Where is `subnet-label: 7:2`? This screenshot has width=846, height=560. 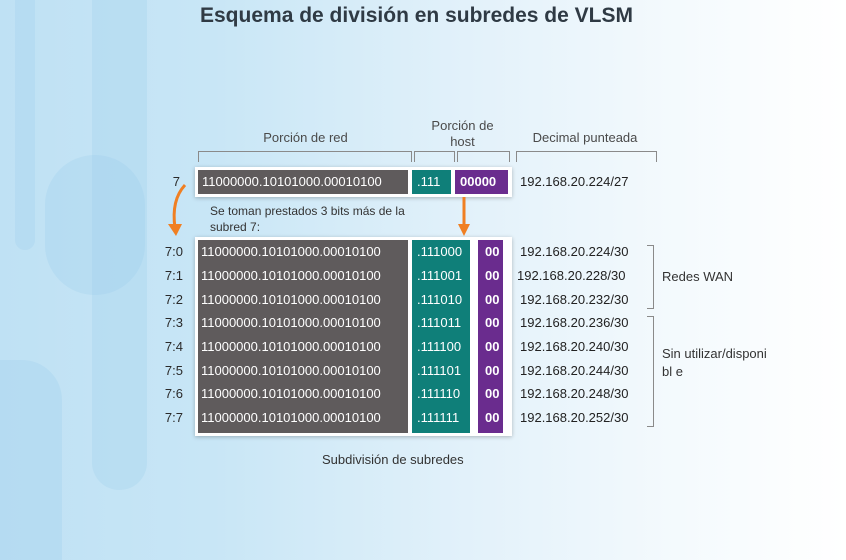
subnet-label: 7:2 is located at coordinates (173, 299).